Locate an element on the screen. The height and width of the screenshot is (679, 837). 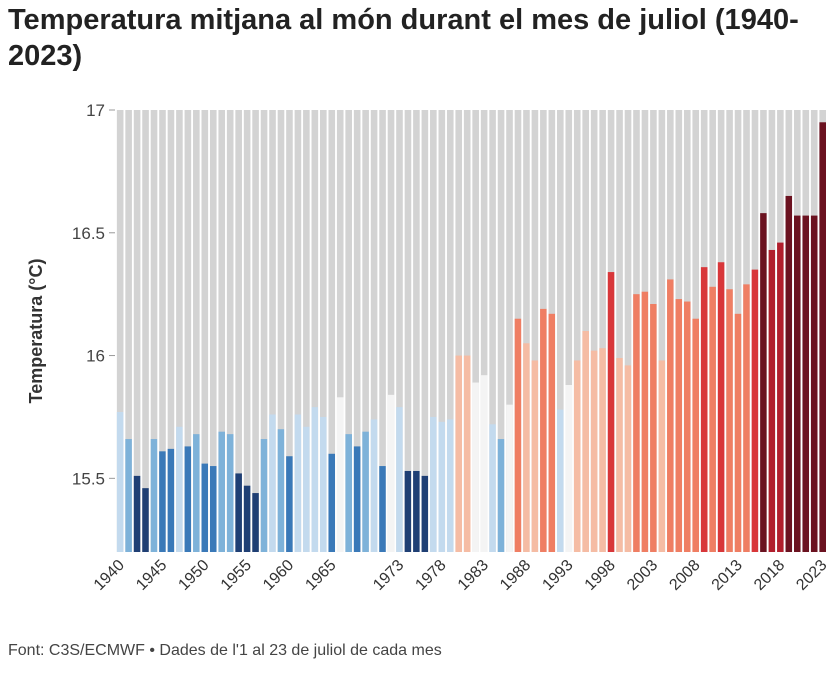
bar-2006 is located at coordinates (679, 425).